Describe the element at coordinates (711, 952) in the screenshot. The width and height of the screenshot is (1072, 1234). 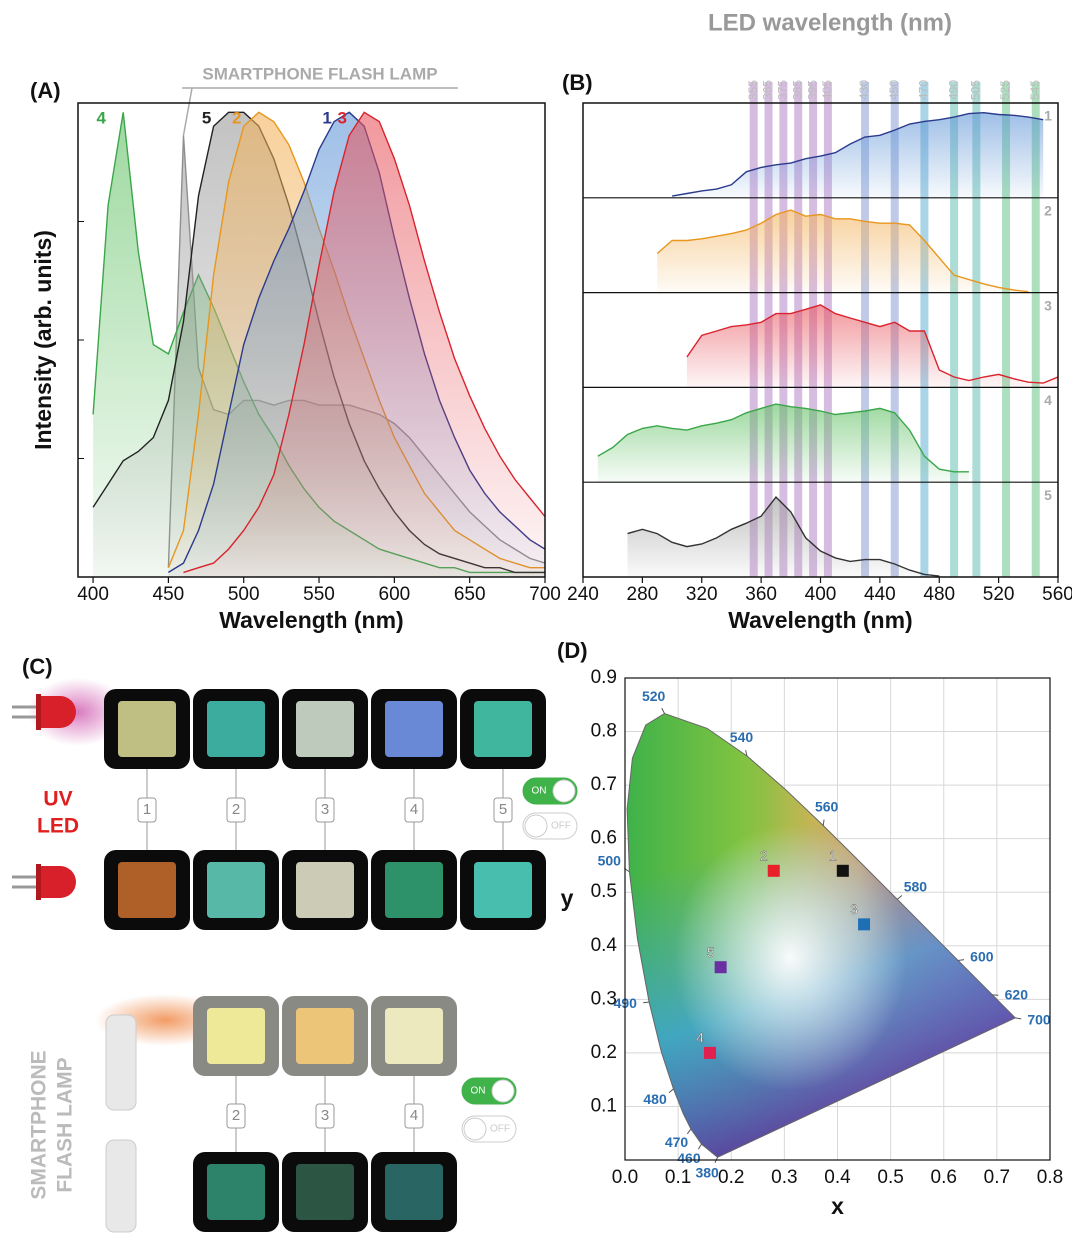
I see `point-label: 5` at that location.